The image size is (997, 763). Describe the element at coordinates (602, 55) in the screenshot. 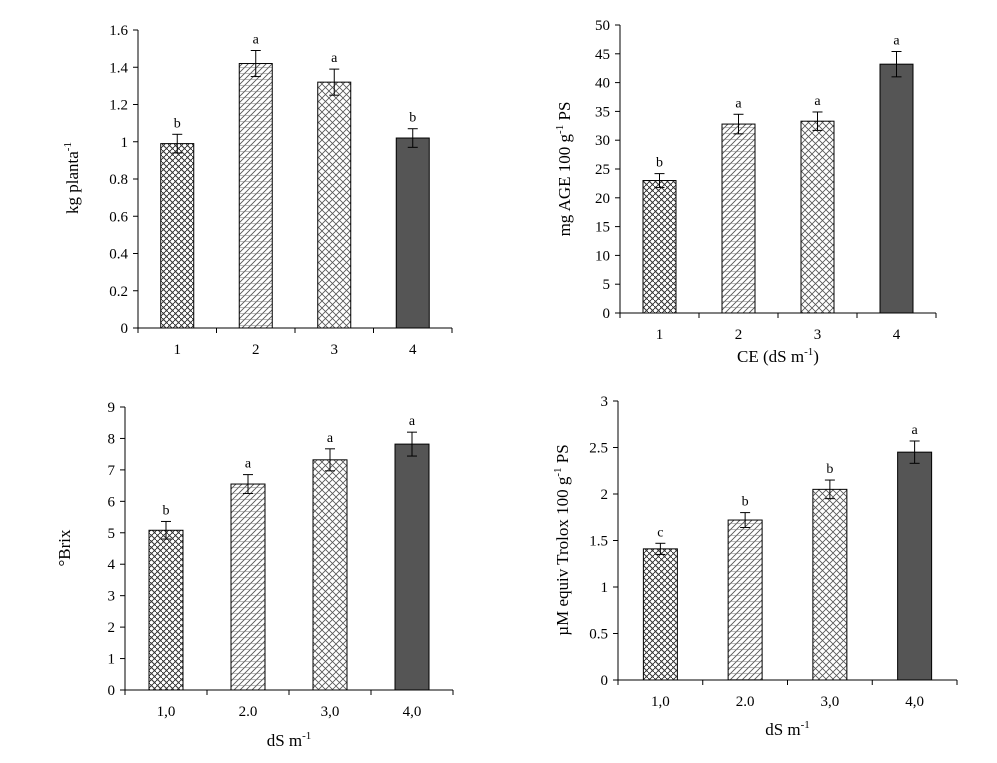

I see `y-tick-label: 45` at that location.